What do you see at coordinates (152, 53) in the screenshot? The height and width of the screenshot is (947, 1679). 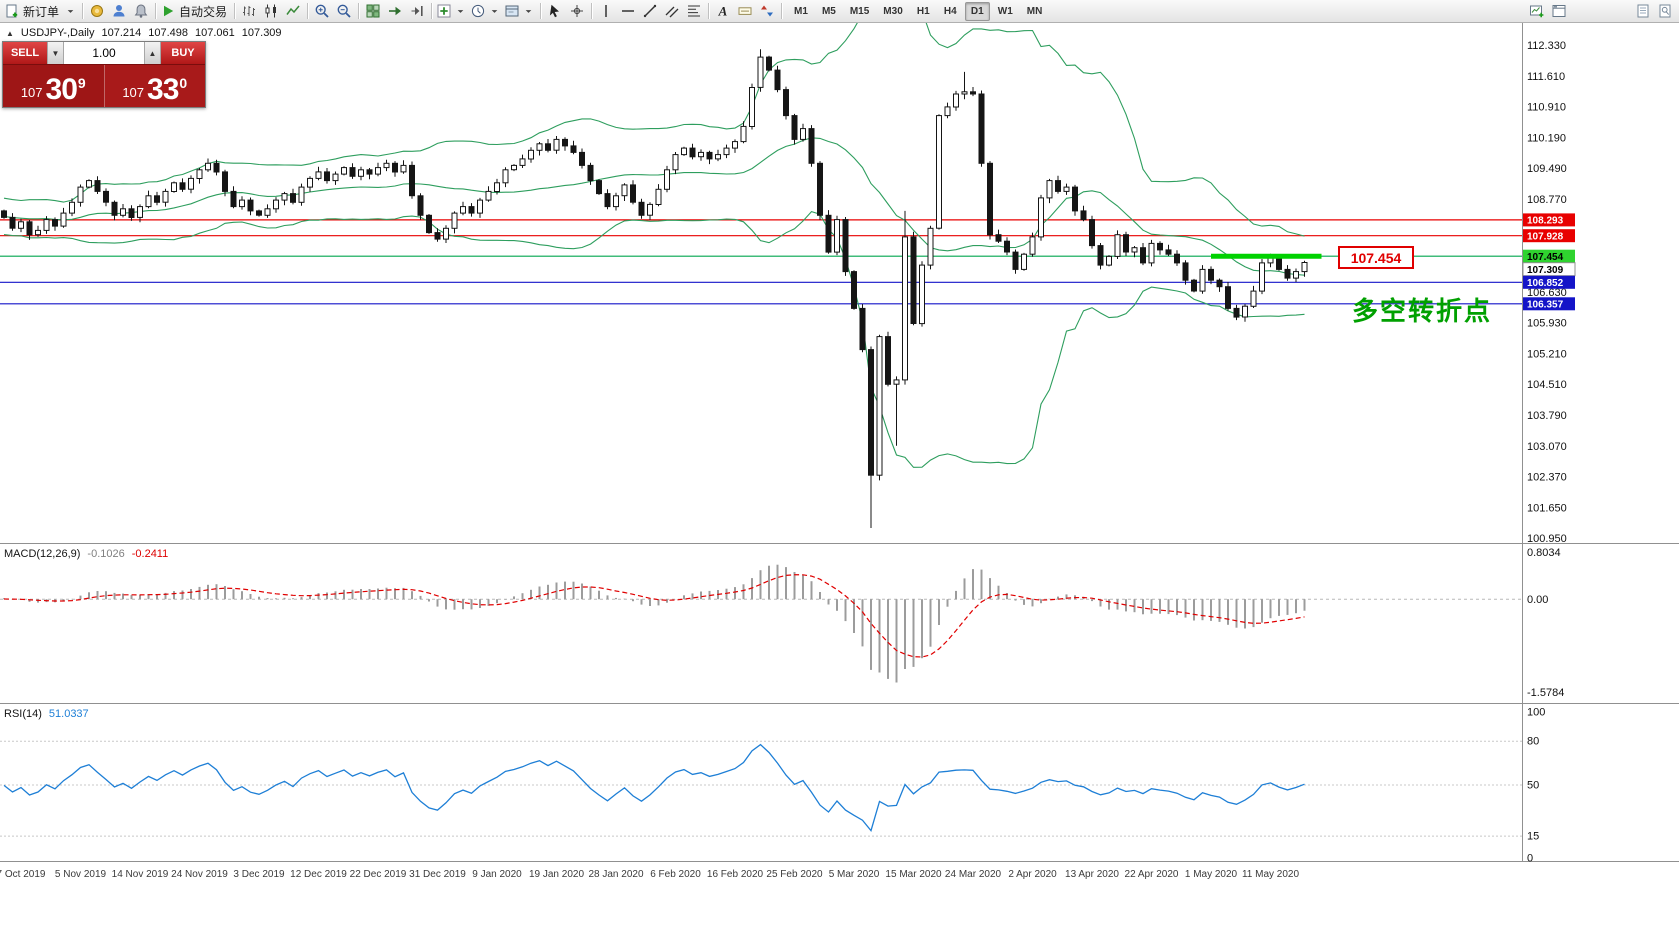 I see `volume-increase-button: ▲` at bounding box center [152, 53].